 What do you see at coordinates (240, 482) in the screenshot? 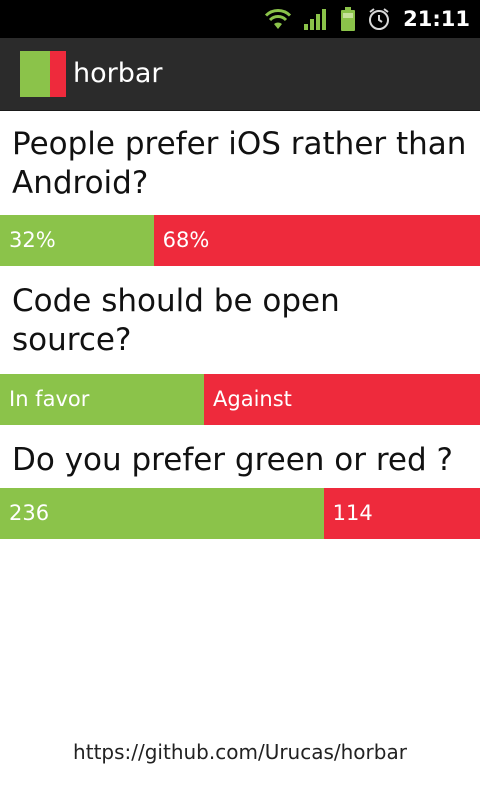
I see `bar-block: Do you prefer green or red ? 236 114` at bounding box center [240, 482].